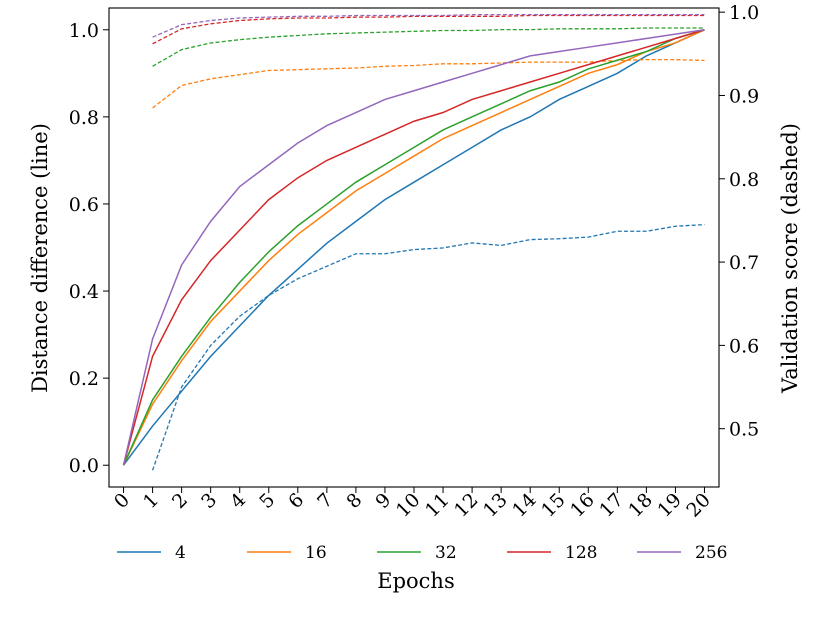  Describe the element at coordinates (415, 581) in the screenshot. I see `x-axis-title: Epochs` at that location.